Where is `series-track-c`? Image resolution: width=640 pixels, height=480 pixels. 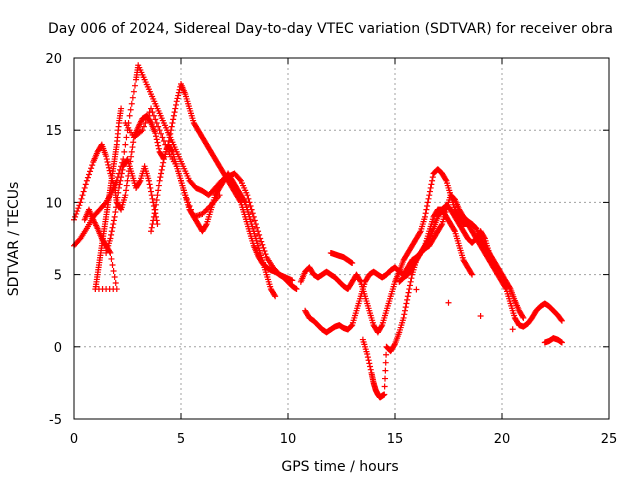
series-track-c is located at coordinates (213, 220).